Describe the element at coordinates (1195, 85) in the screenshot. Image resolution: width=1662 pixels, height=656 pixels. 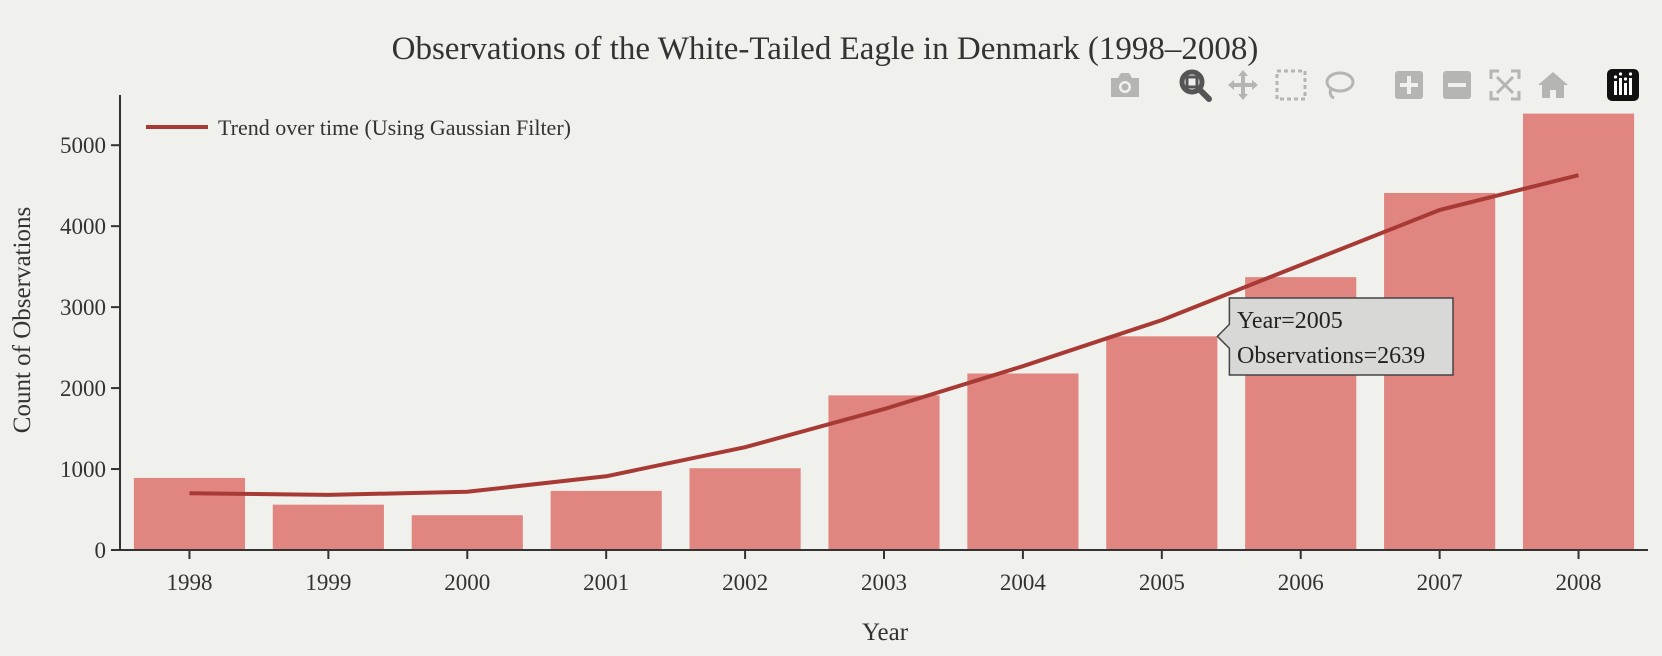
I see `zoom-icon` at that location.